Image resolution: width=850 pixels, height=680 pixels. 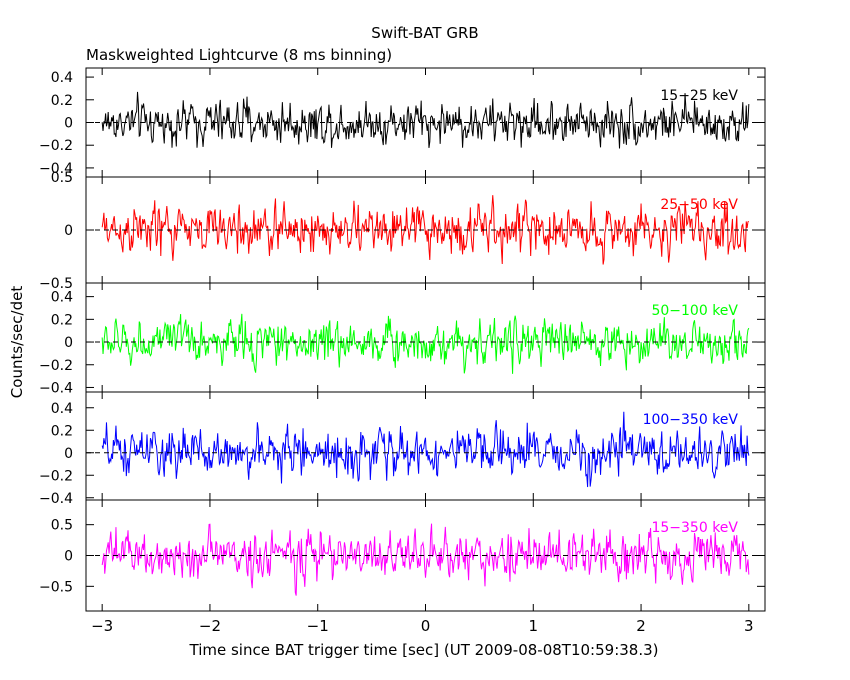 I want to click on chart-title: Swift-BAT GRB, so click(x=424, y=33).